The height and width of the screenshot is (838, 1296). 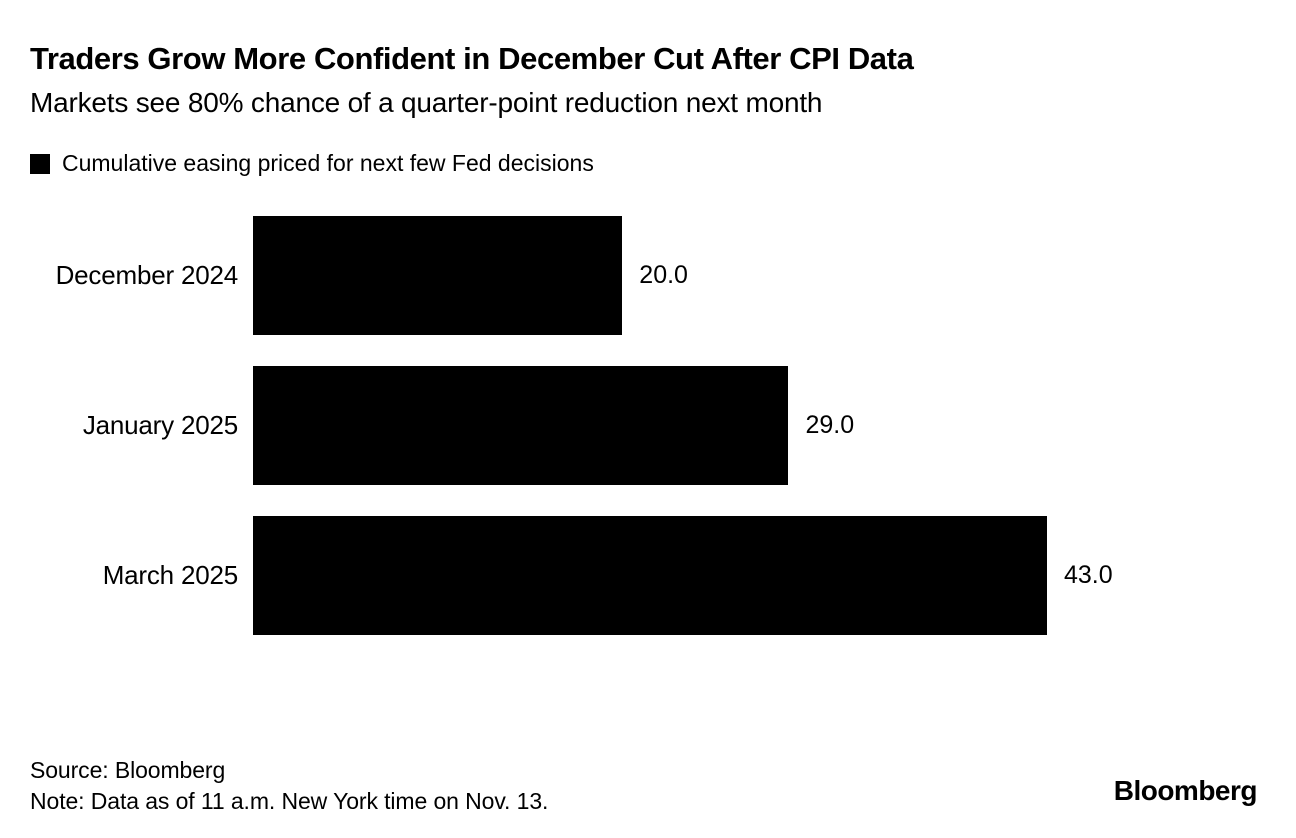 I want to click on value-label: 20.0, so click(x=663, y=275).